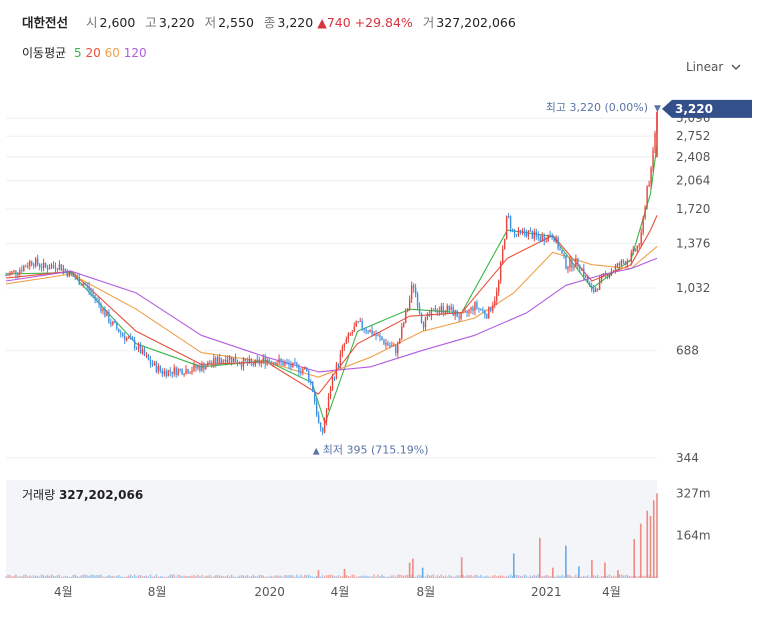 This screenshot has width=767, height=623. Describe the element at coordinates (736, 67) in the screenshot. I see `chevron-down-icon` at that location.